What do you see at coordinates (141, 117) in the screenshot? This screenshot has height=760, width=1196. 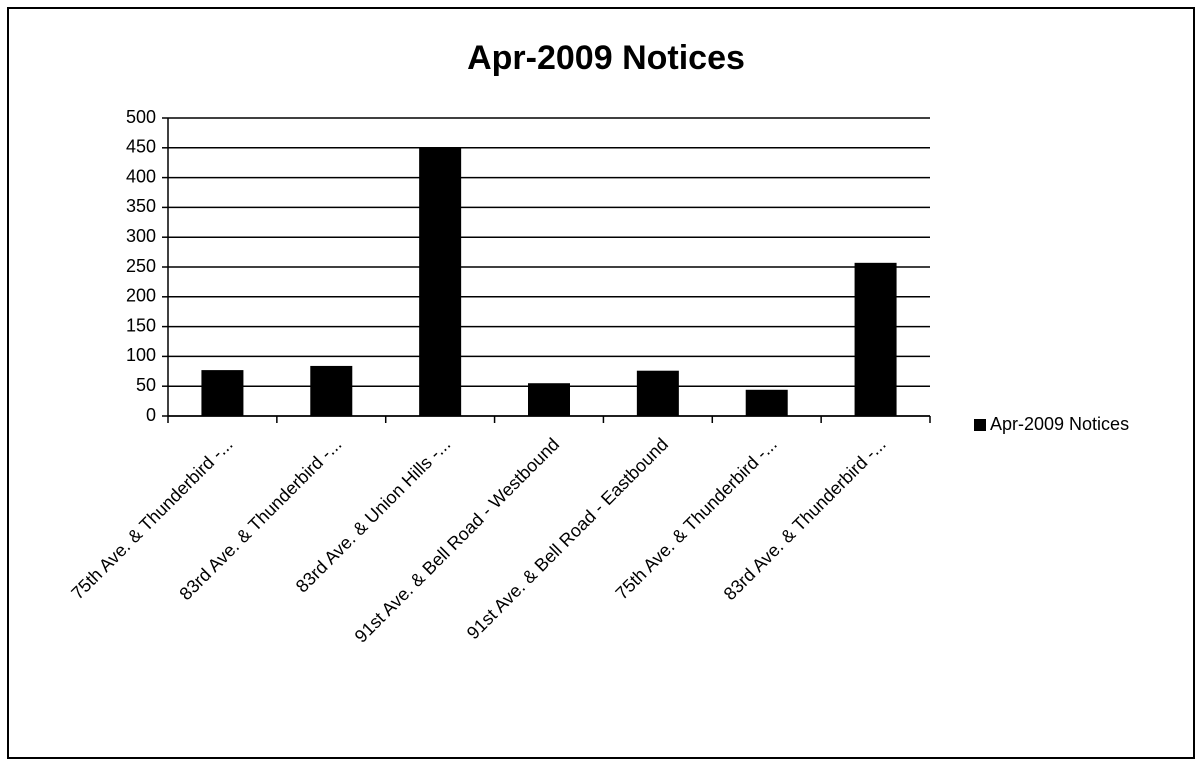 I see `y-tick-label: 500` at bounding box center [141, 117].